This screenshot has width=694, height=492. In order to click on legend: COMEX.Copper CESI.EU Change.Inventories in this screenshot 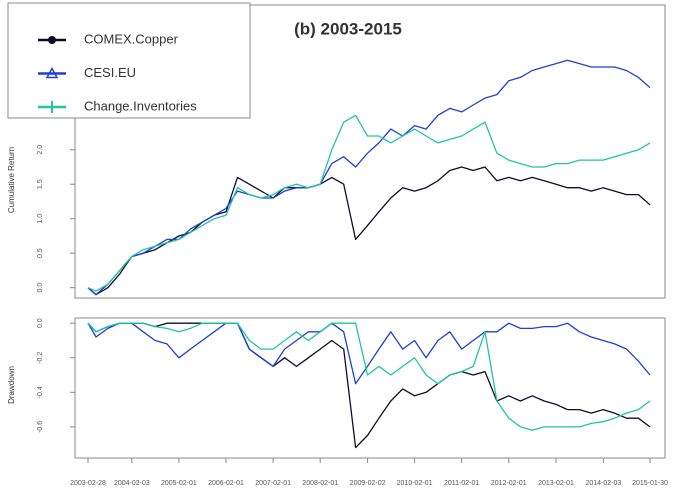, I will do `click(117, 72)`.